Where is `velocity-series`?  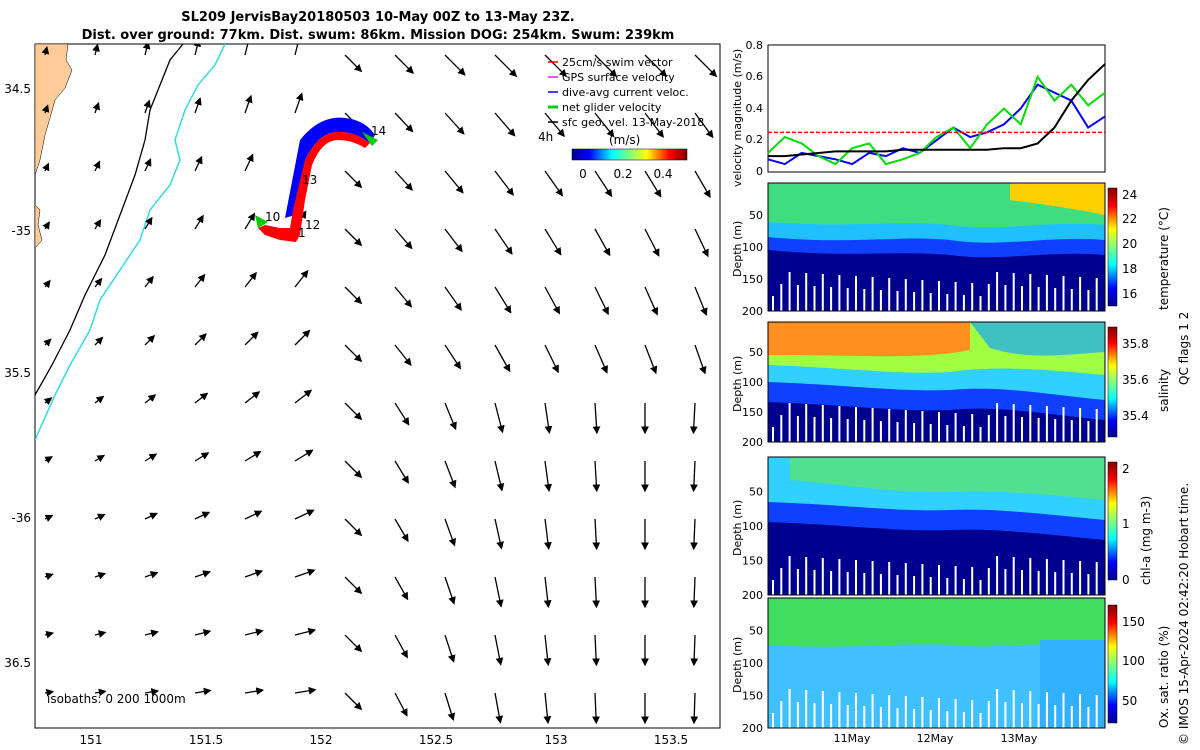
velocity-series is located at coordinates (936, 114).